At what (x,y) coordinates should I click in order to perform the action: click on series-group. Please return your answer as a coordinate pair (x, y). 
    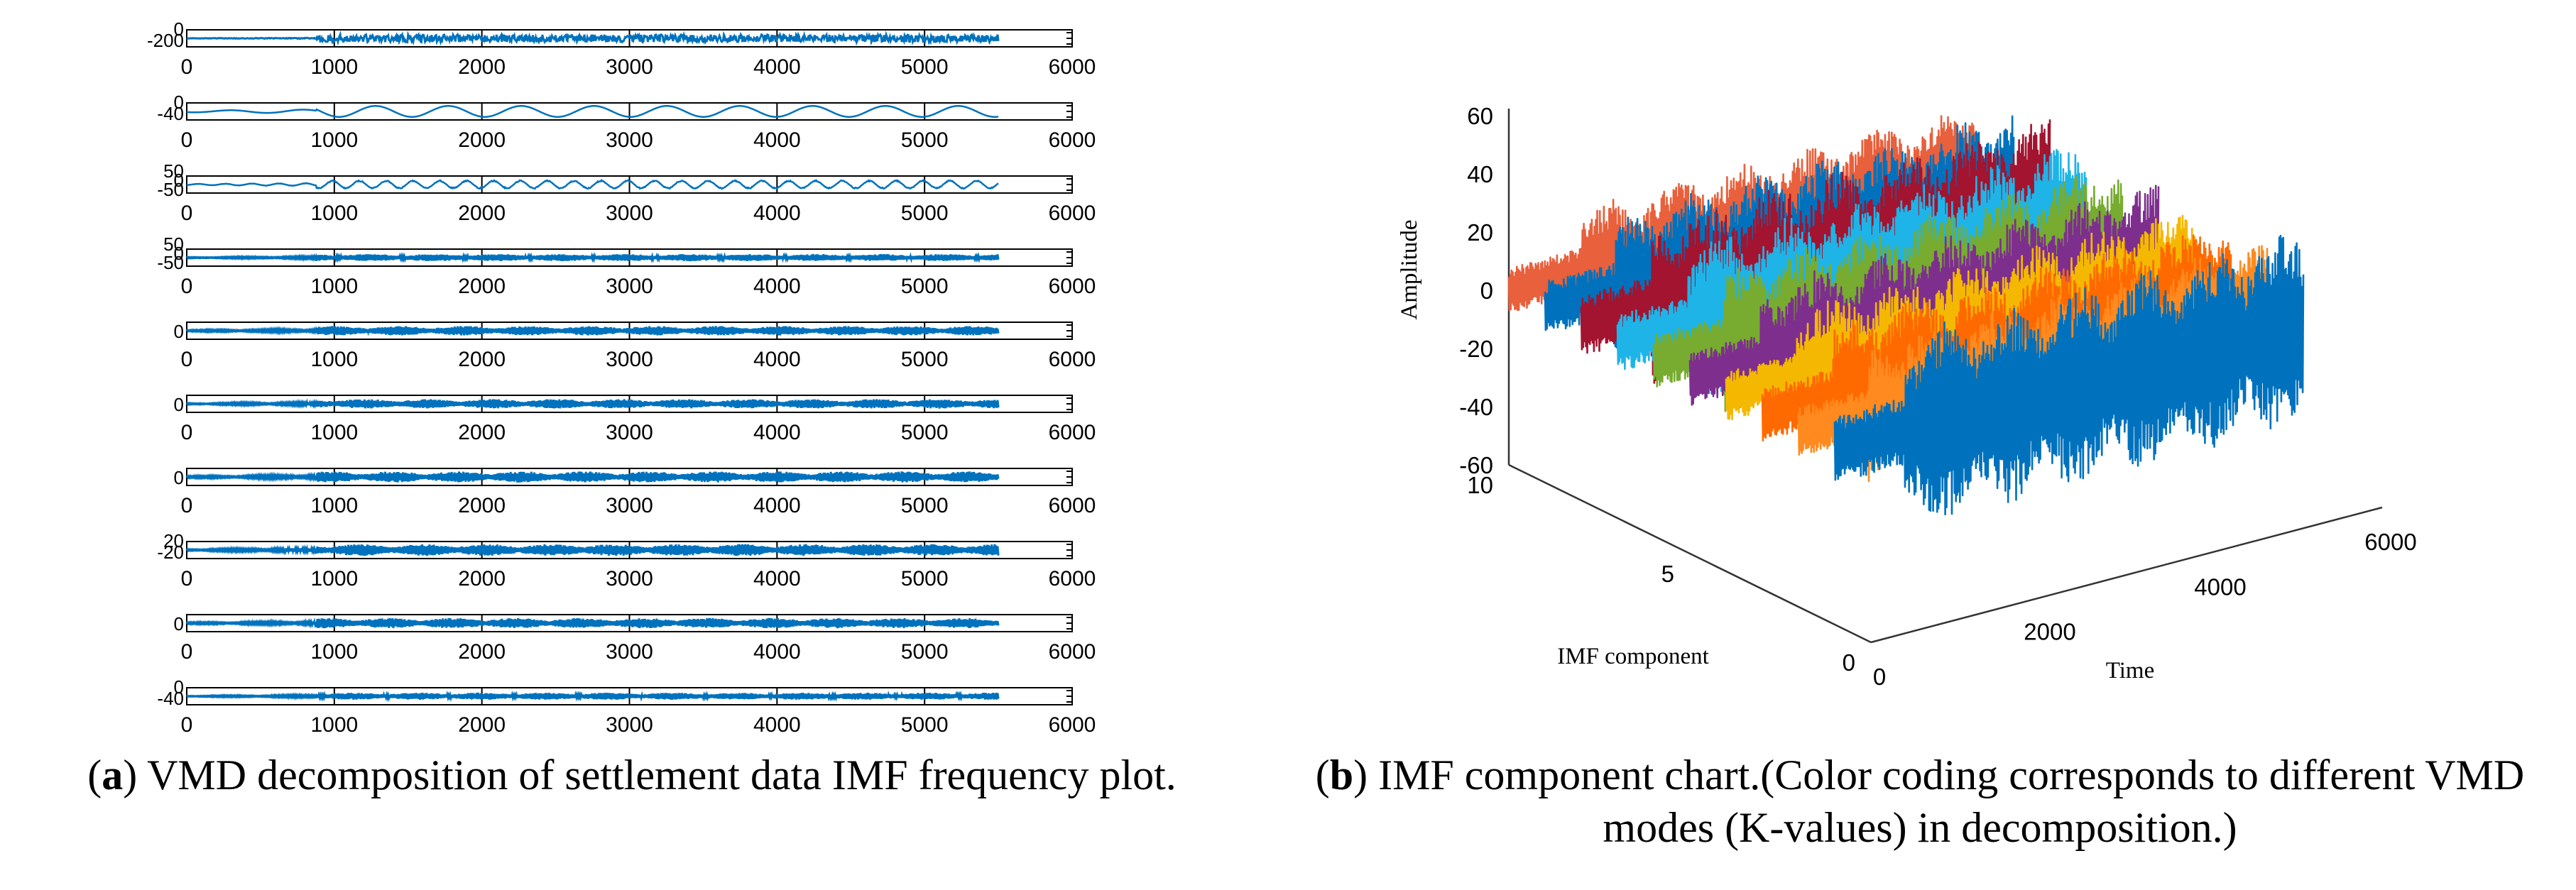
    Looking at the image, I should click on (1906, 315).